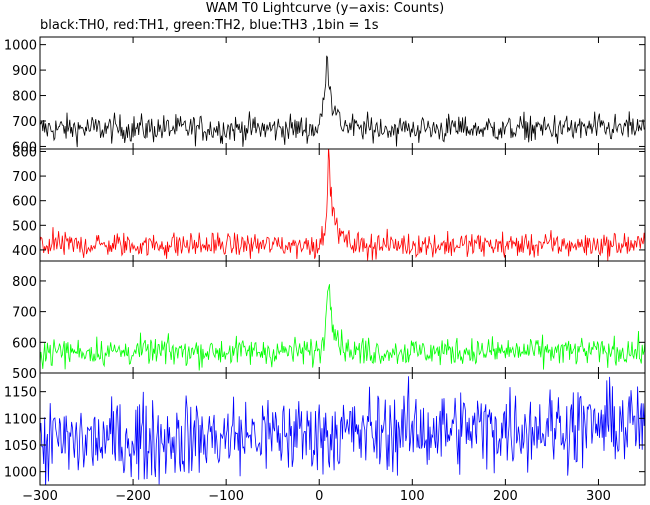 This screenshot has width=650, height=505. I want to click on x-tick-label: −300, so click(40, 496).